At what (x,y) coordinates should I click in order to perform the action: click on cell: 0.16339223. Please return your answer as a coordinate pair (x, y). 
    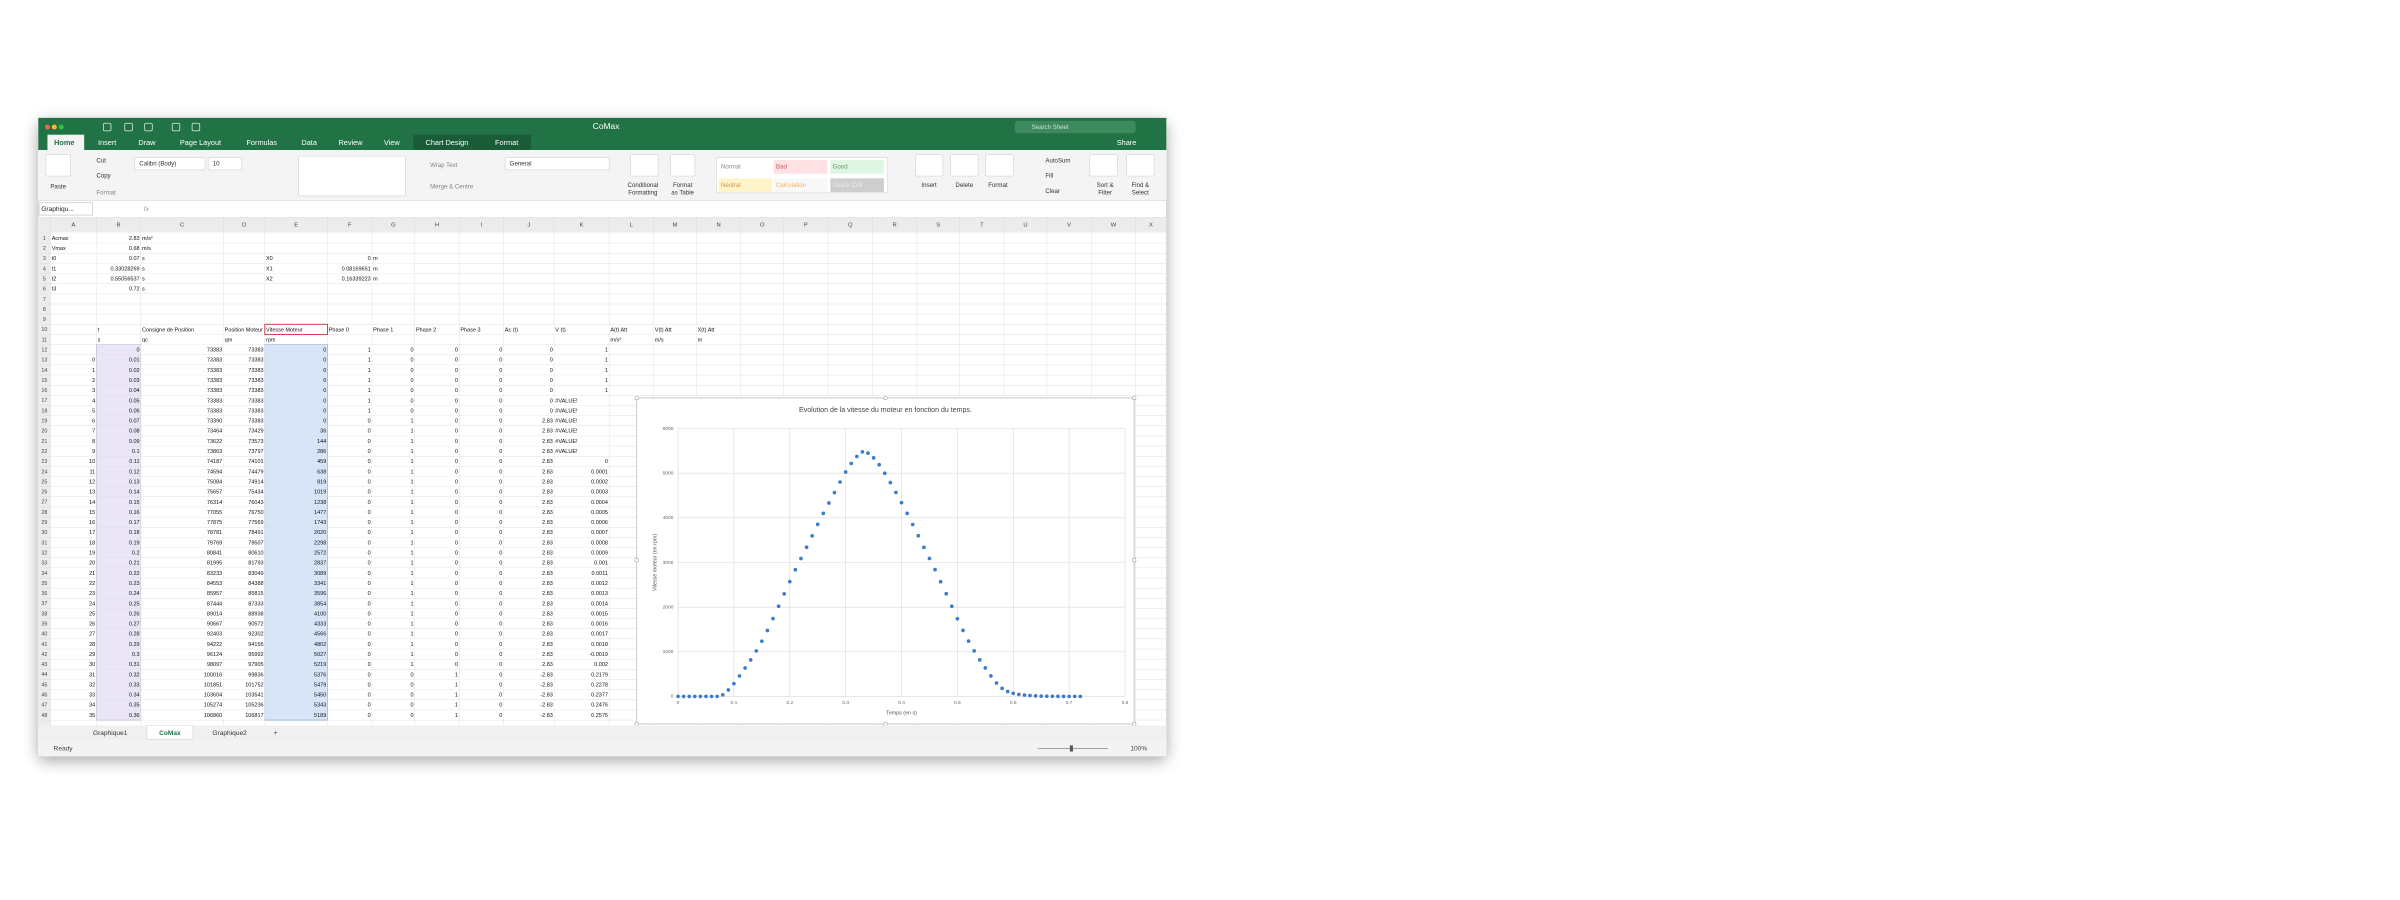
    Looking at the image, I should click on (356, 280).